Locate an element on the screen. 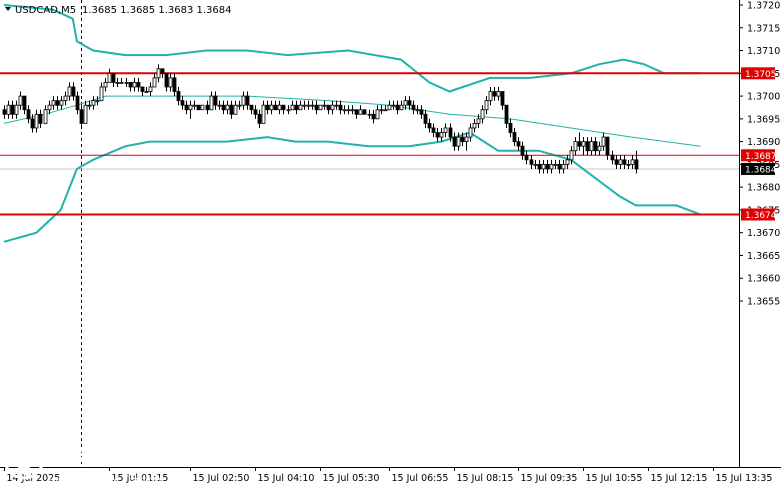 The image size is (781, 489). price-tick-label: 1.3670 is located at coordinates (763, 233).